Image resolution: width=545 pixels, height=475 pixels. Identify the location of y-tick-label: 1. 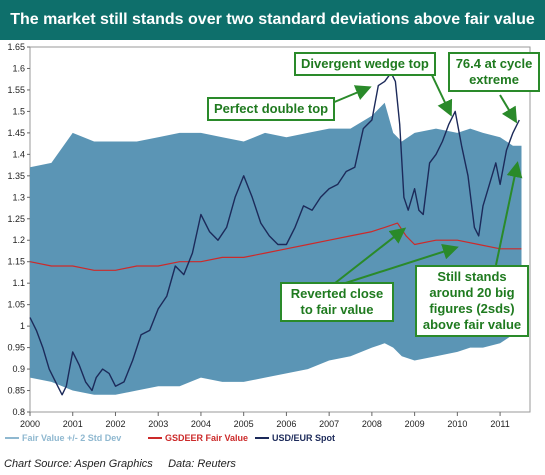
(22, 326).